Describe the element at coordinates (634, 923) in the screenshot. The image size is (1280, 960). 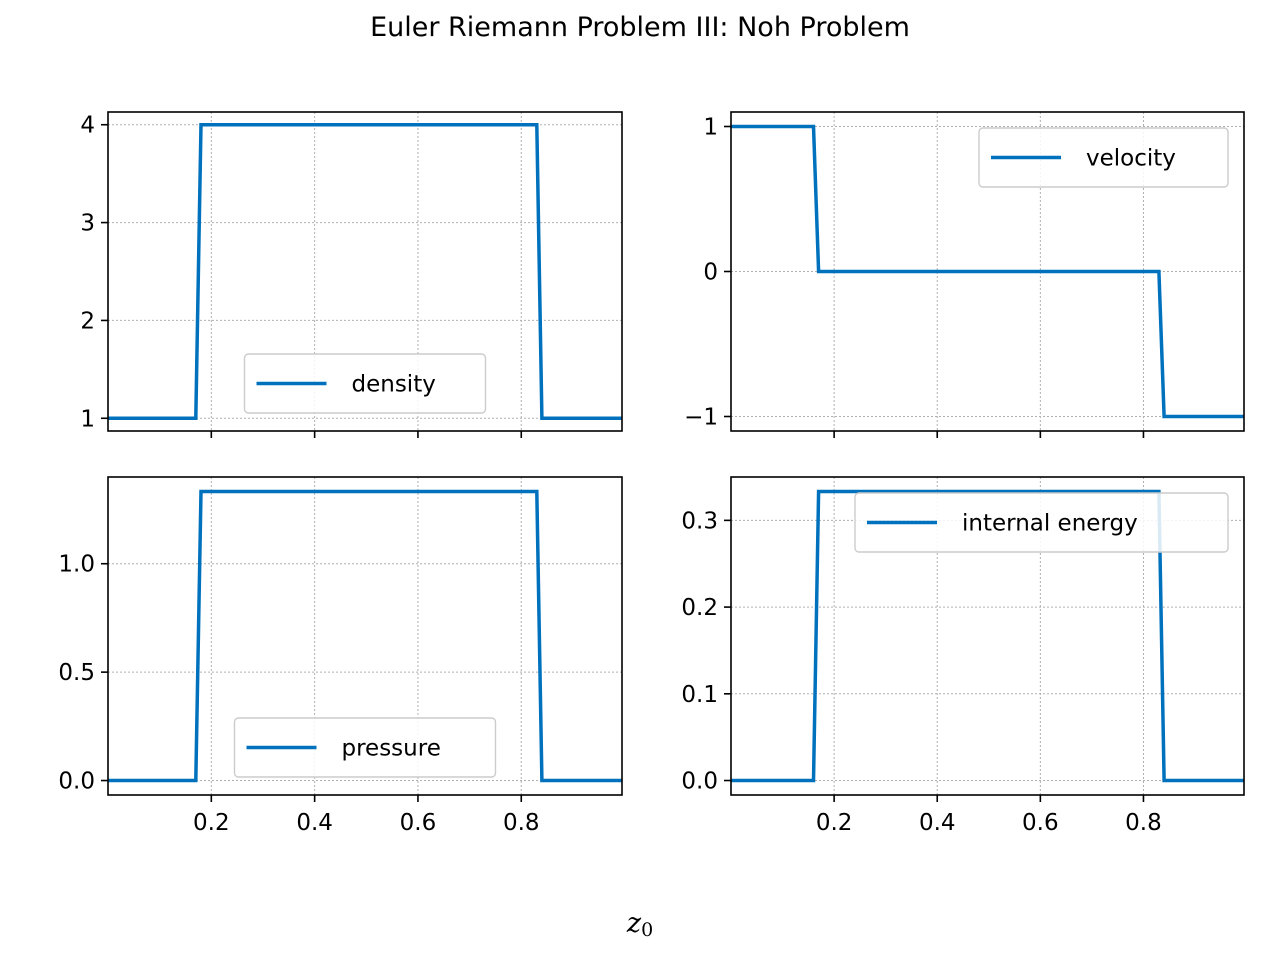
I see `x-axis-label-main: z` at that location.